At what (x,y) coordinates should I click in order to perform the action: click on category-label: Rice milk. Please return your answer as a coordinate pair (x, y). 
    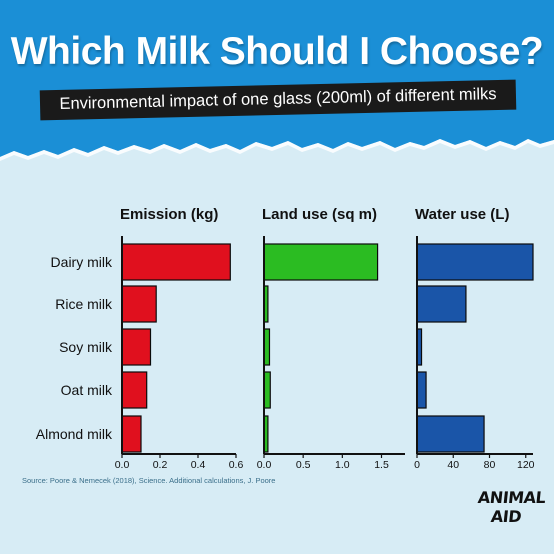
    Looking at the image, I should click on (84, 304).